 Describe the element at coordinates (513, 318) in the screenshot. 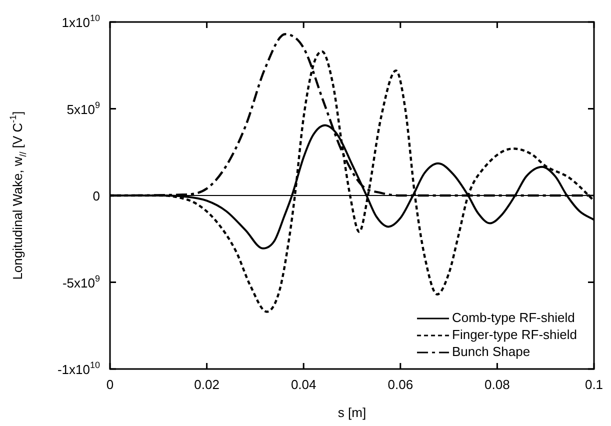

I see `legend-label: Comb-type RF-shield` at that location.